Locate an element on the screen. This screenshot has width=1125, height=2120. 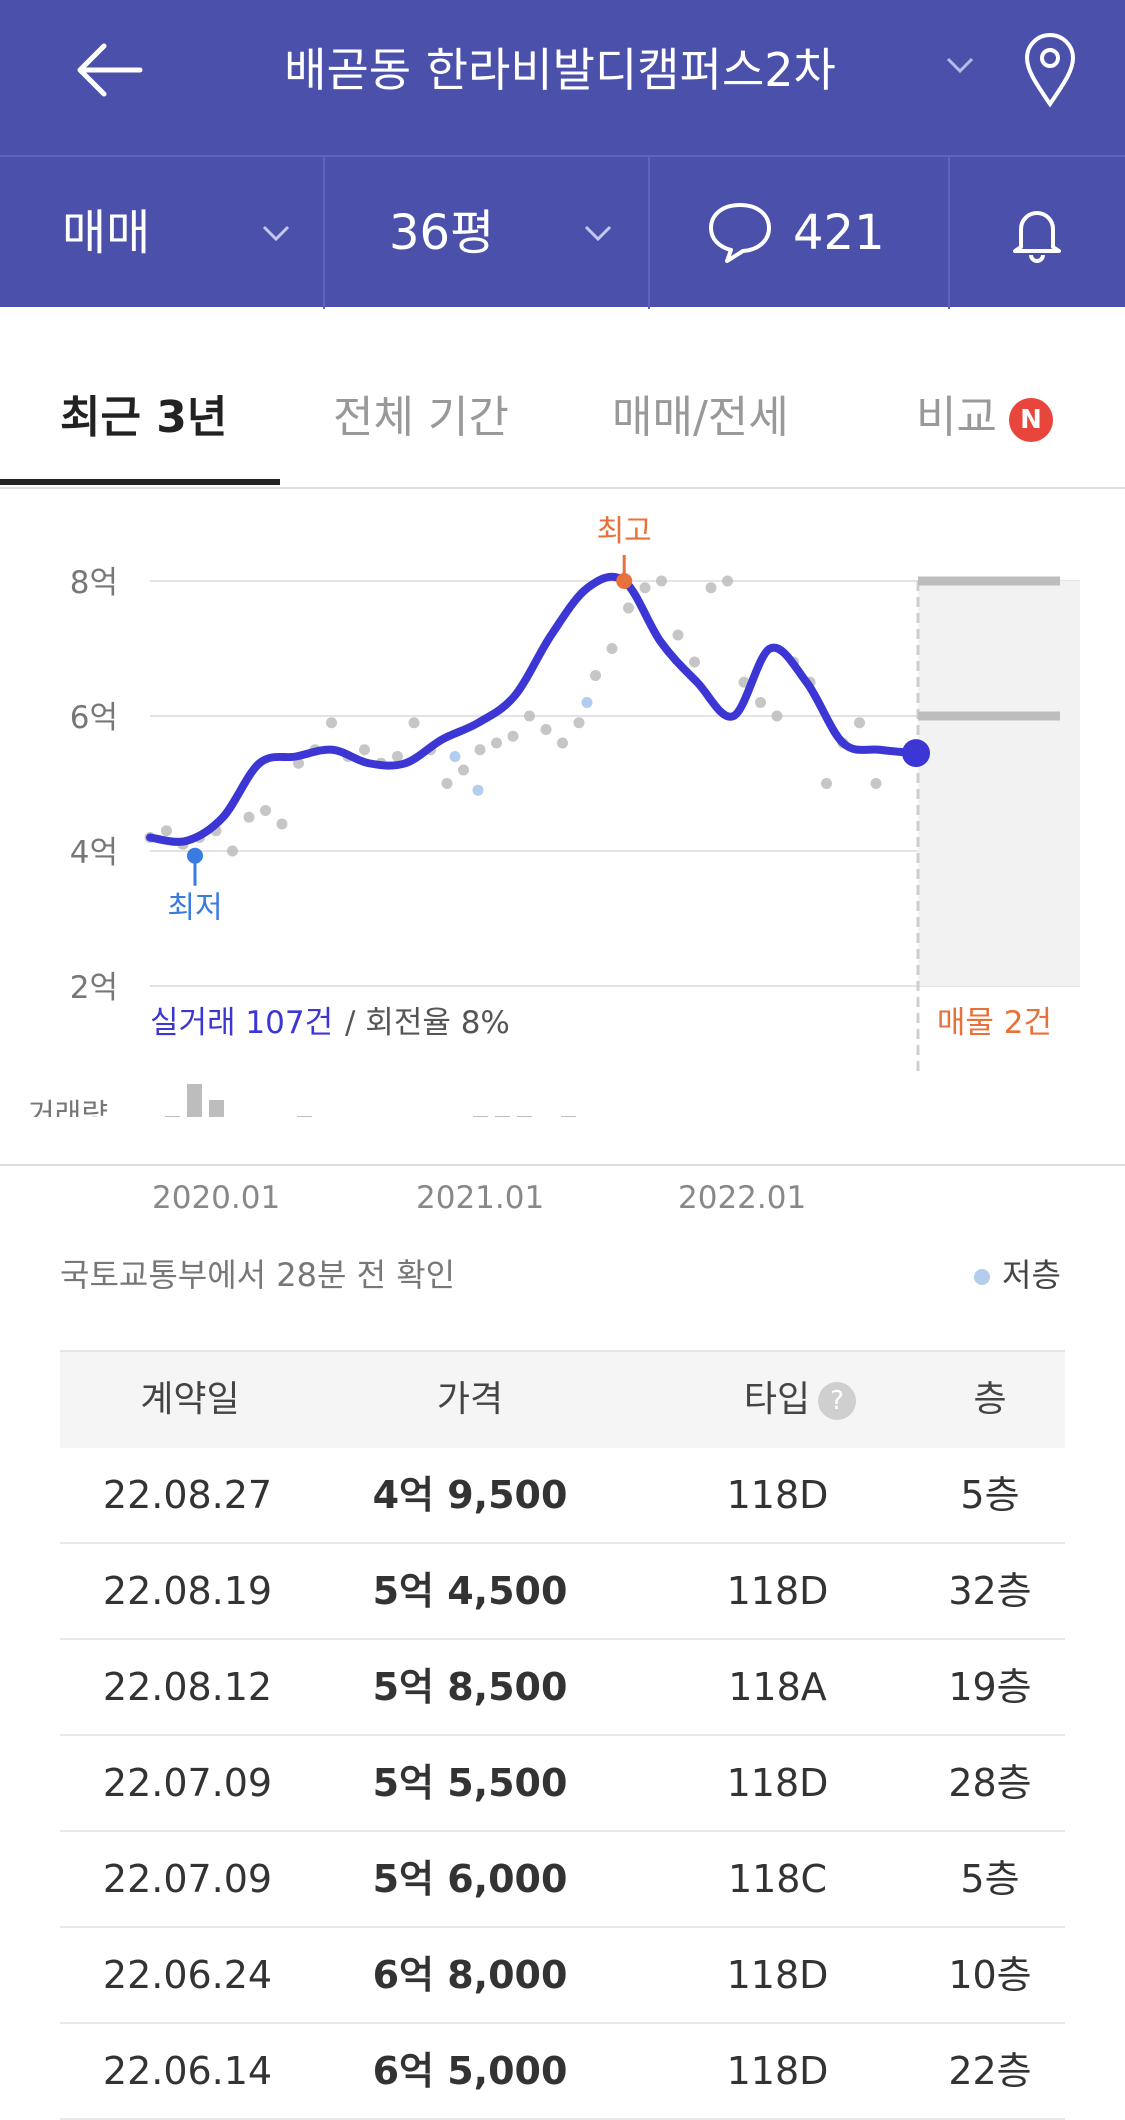
low-label: 최저 is located at coordinates (194, 908).